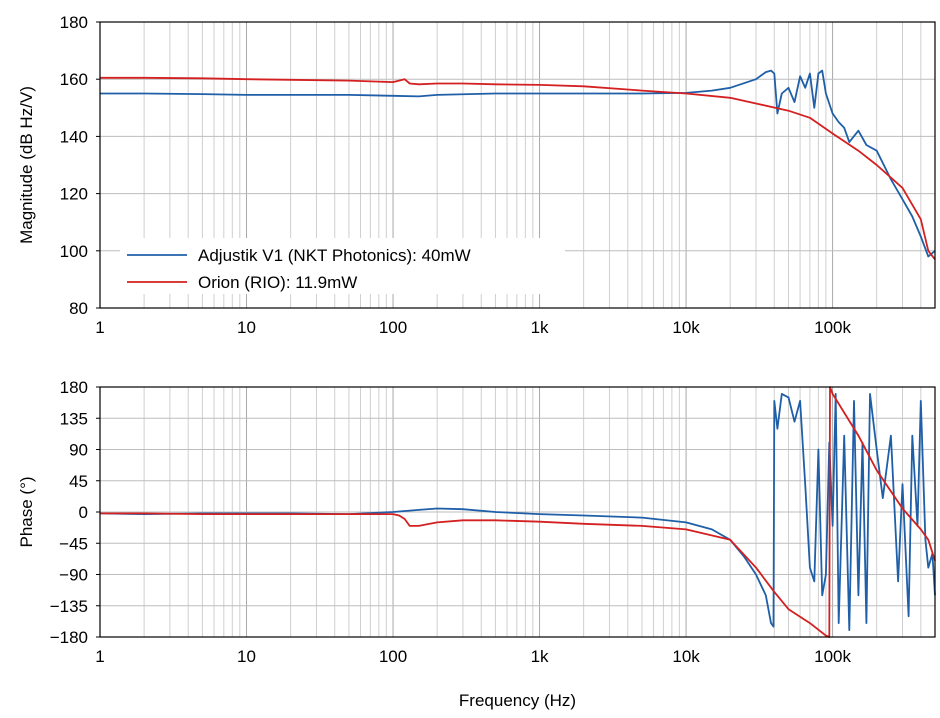 Image resolution: width=940 pixels, height=718 pixels. I want to click on frequency-x-axis-label: Frequency (Hz), so click(517, 700).